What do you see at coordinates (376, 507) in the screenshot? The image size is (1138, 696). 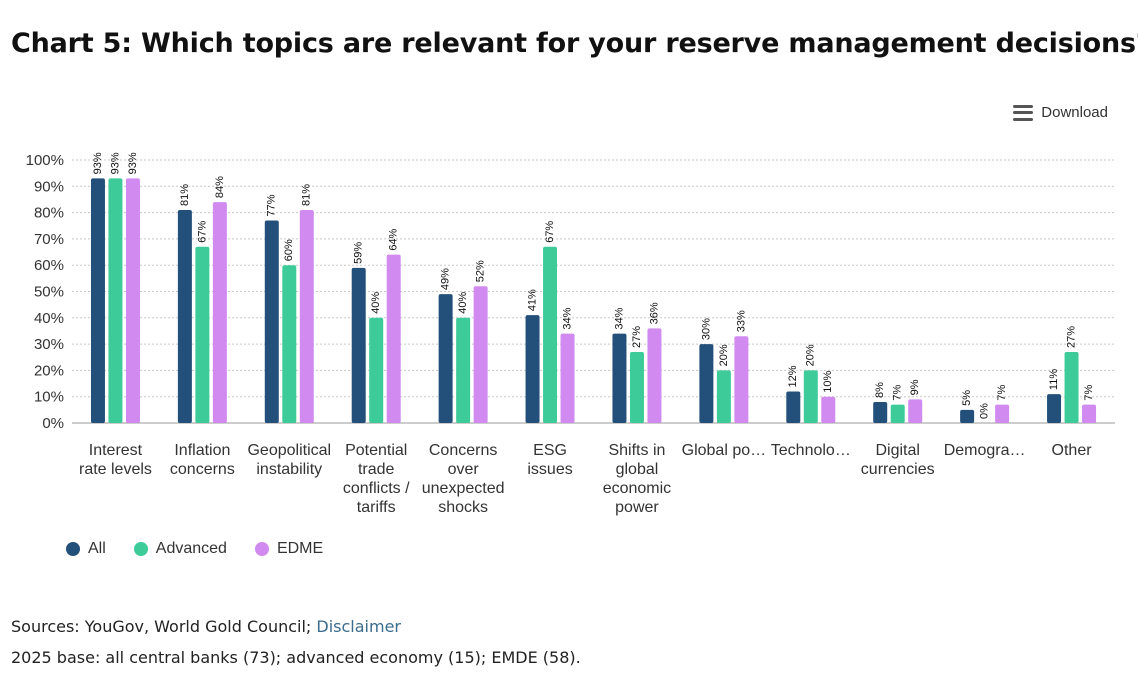 I see `x-tick-label: tariffs` at bounding box center [376, 507].